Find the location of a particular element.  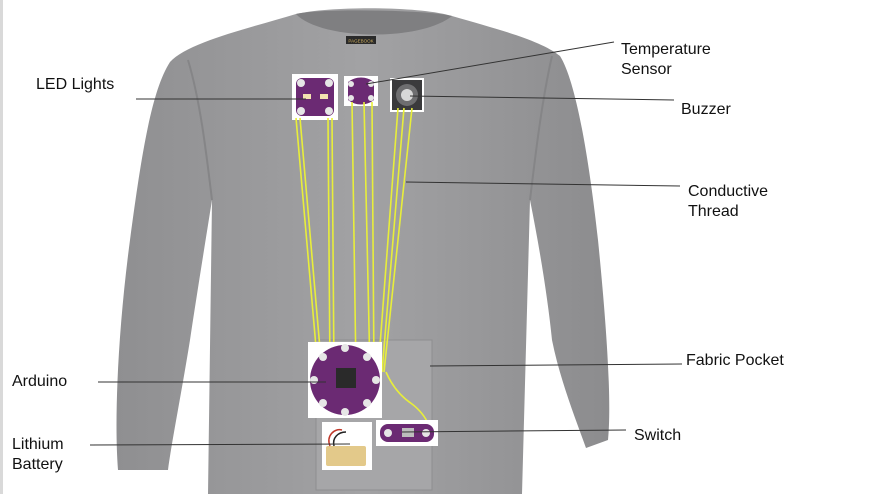

label-conductive-thread: Conductive Thread is located at coordinates (728, 201).